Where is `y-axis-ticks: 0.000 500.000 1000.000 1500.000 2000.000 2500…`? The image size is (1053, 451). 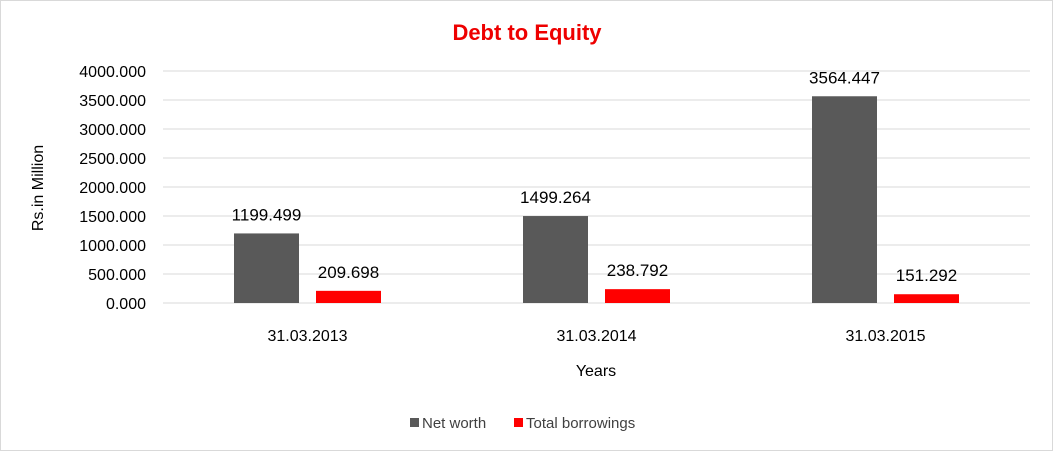 y-axis-ticks: 0.000 500.000 1000.000 1500.000 2000.000 2500… is located at coordinates (112, 188).